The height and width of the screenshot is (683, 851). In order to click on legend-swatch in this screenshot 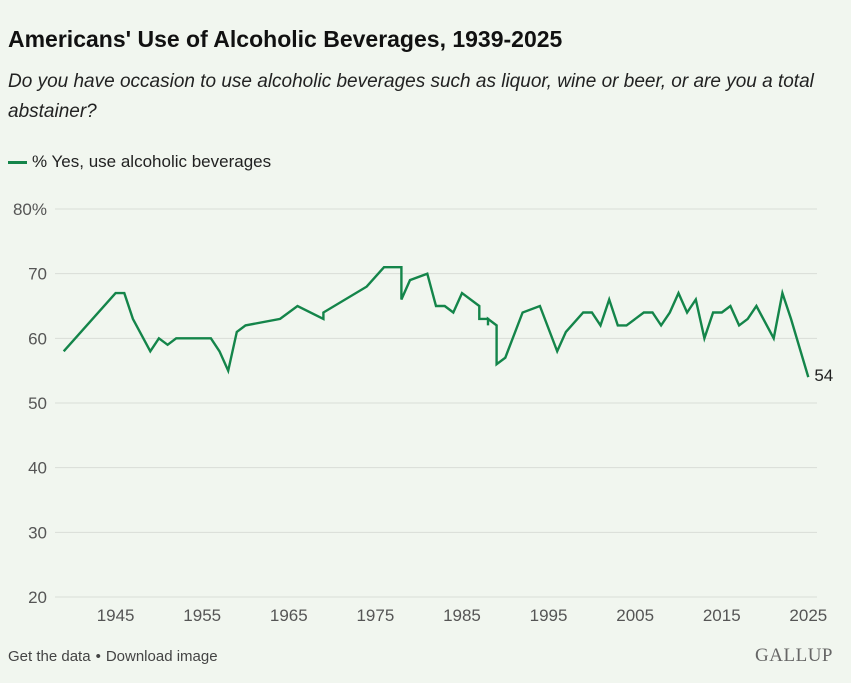, I will do `click(17, 162)`.